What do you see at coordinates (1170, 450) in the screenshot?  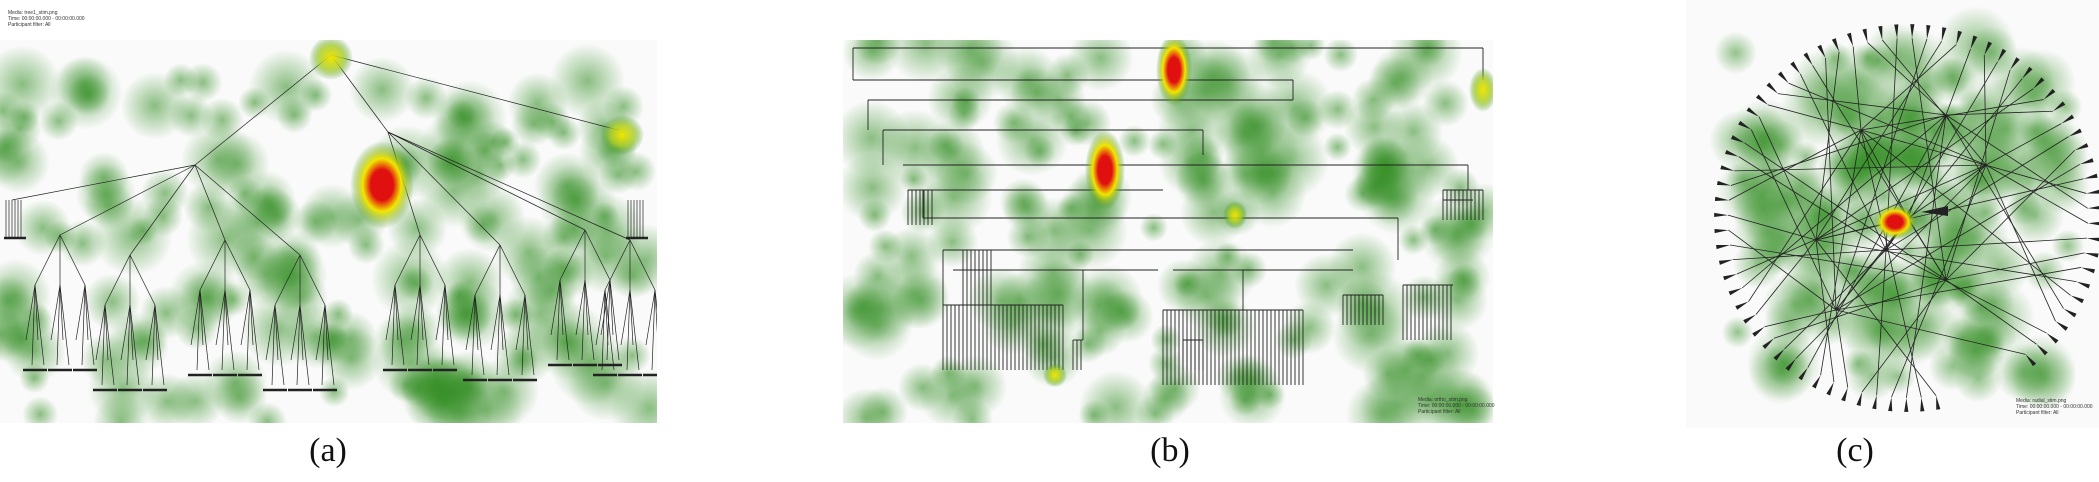 I see `caption-b: (b)` at bounding box center [1170, 450].